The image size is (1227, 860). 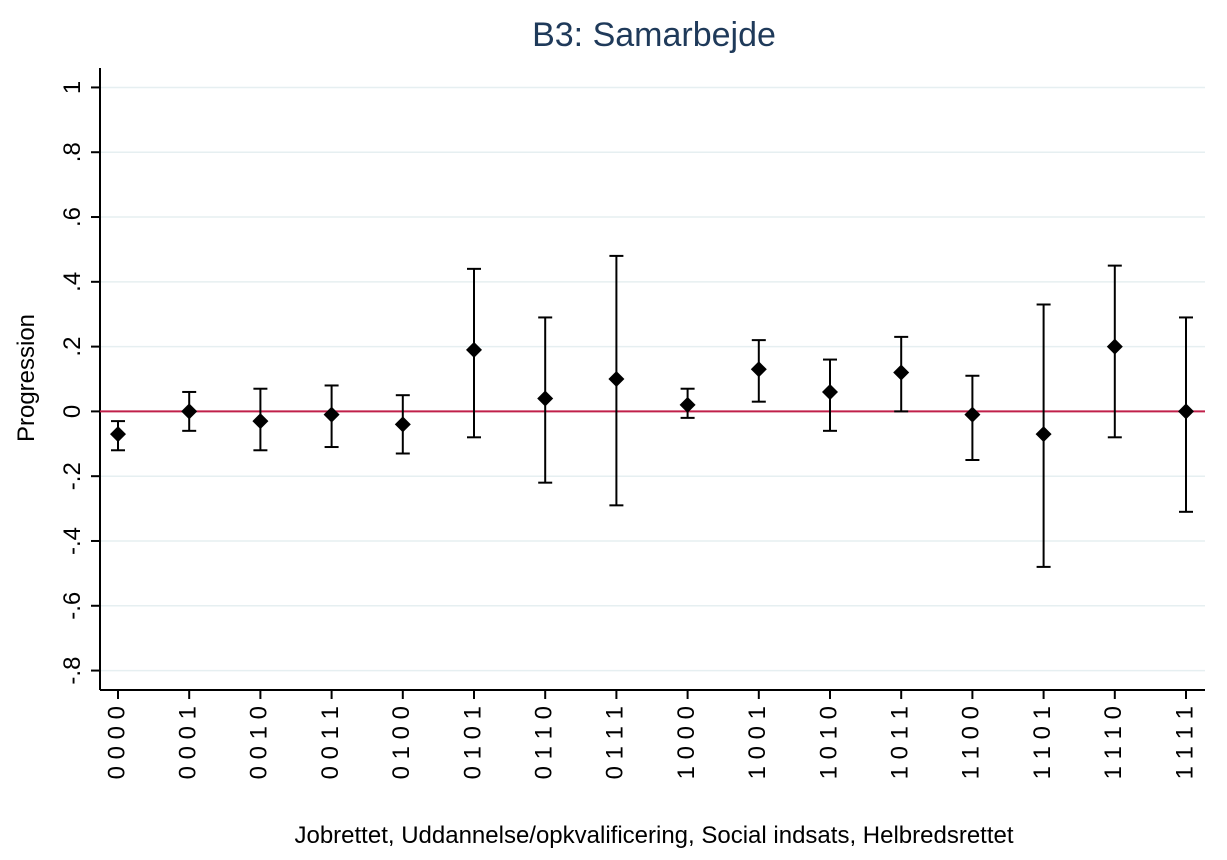 What do you see at coordinates (72, 282) in the screenshot?
I see `y-tick-label: .4` at bounding box center [72, 282].